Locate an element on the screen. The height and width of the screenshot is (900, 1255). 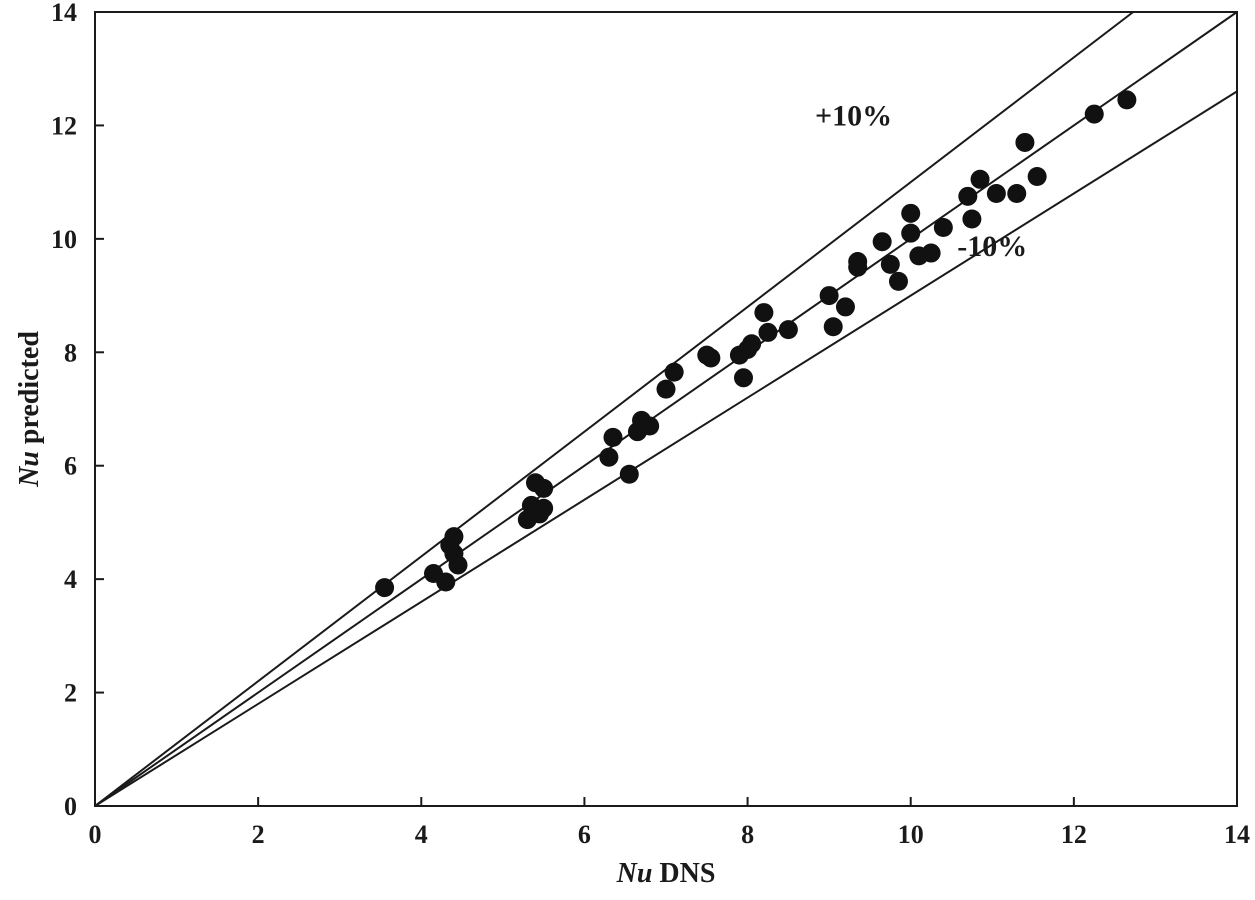
y-tick-label: 4 is located at coordinates (70, 579).